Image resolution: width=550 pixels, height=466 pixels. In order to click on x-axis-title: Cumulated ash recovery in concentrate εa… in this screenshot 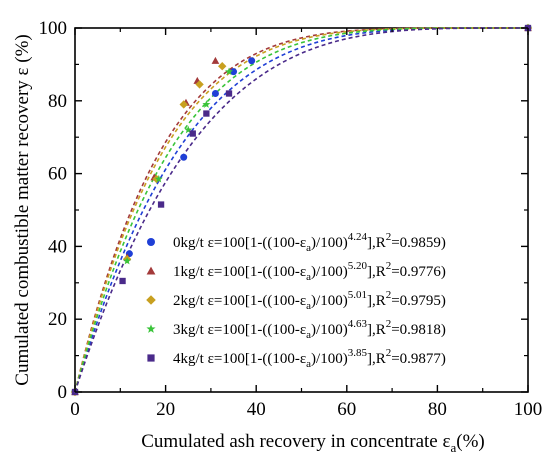, I will do `click(312, 443)`.